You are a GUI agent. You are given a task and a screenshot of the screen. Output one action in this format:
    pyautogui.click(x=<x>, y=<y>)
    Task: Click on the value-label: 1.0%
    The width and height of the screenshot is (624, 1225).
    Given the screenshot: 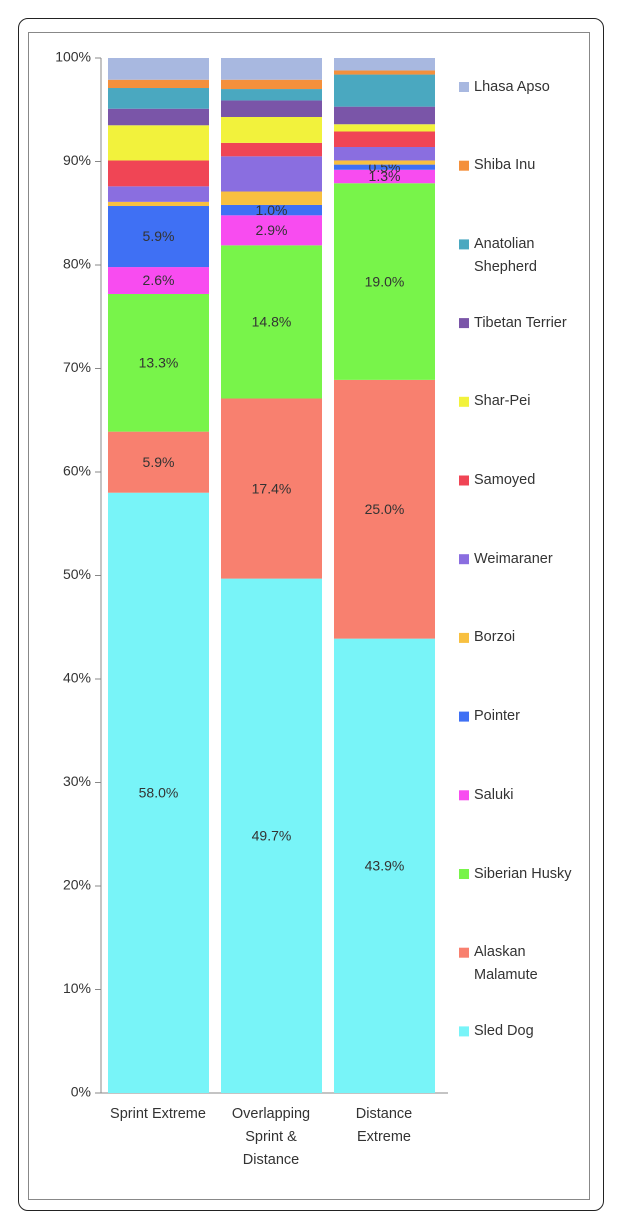 What is the action you would take?
    pyautogui.click(x=272, y=210)
    